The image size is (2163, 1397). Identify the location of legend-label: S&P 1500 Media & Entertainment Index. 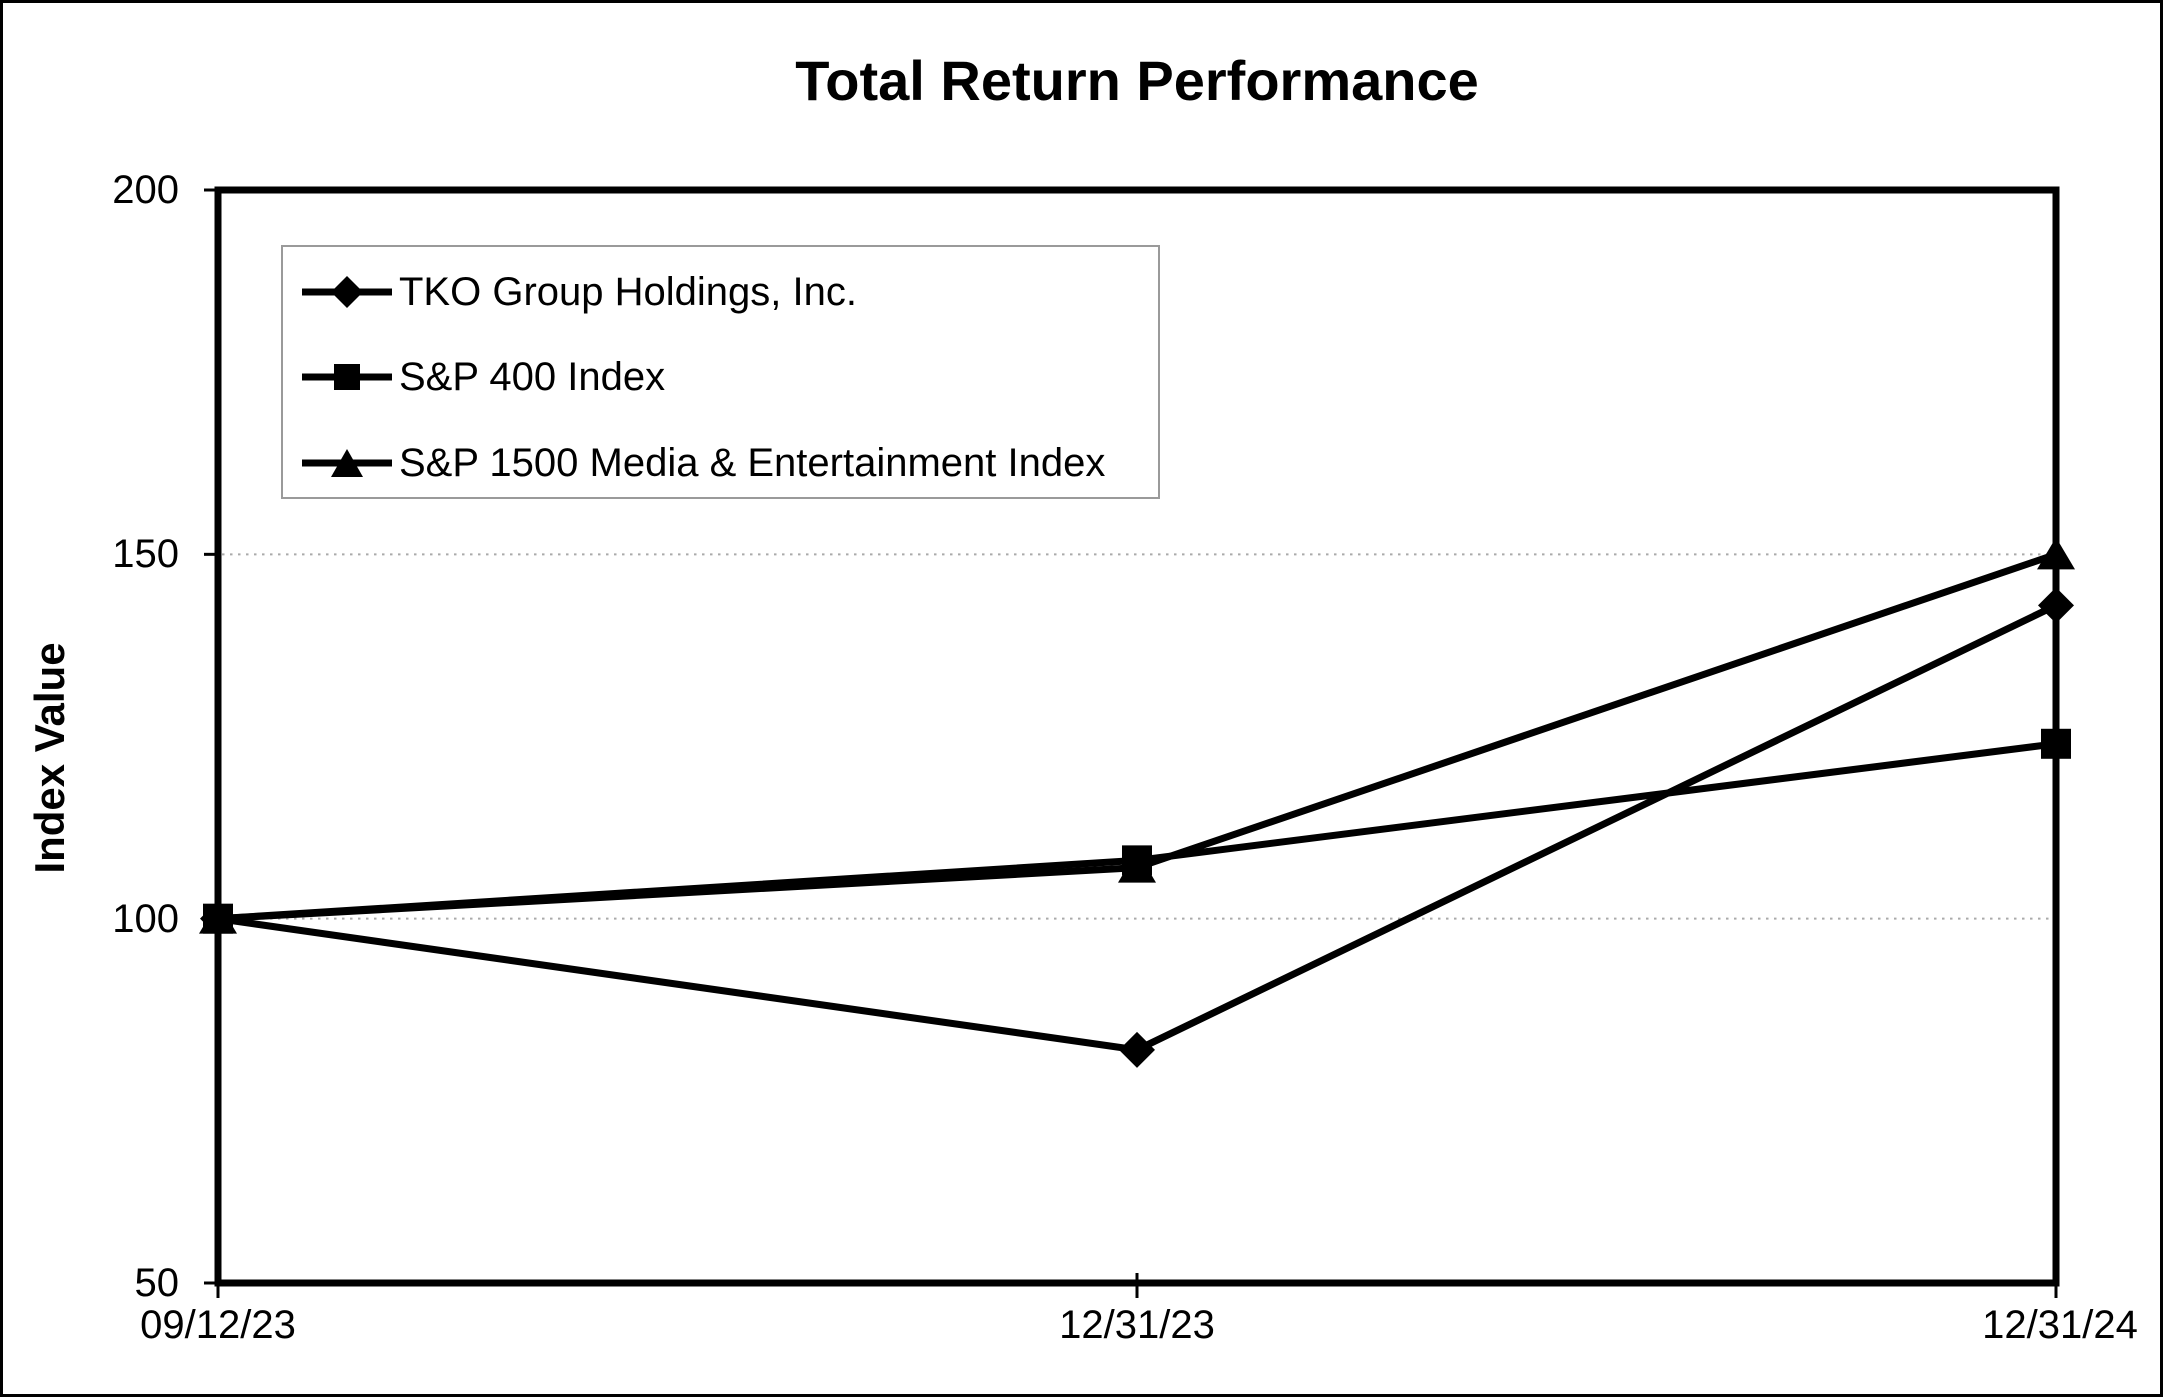
(752, 463).